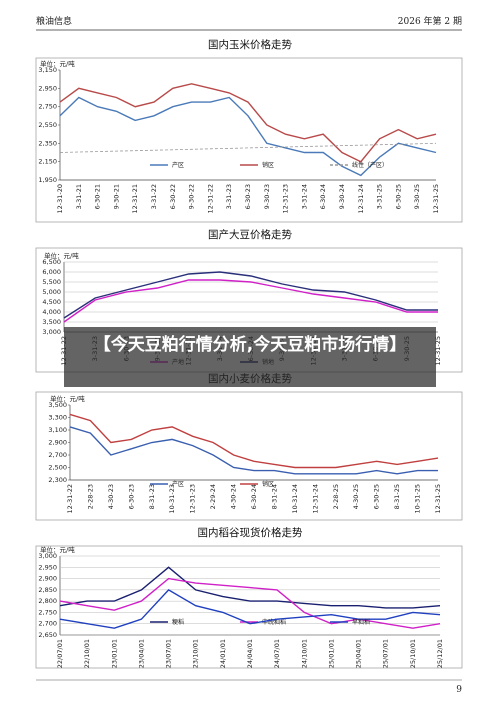 This screenshot has width=500, height=715. Describe the element at coordinates (250, 234) in the screenshot. I see `chart-title: 国产大豆价格走势` at that location.